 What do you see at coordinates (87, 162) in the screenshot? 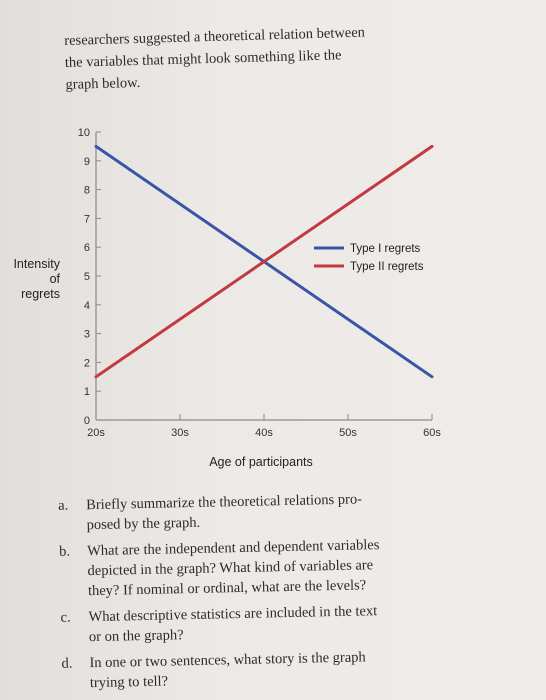
I see `y-tick-label: 9` at bounding box center [87, 162].